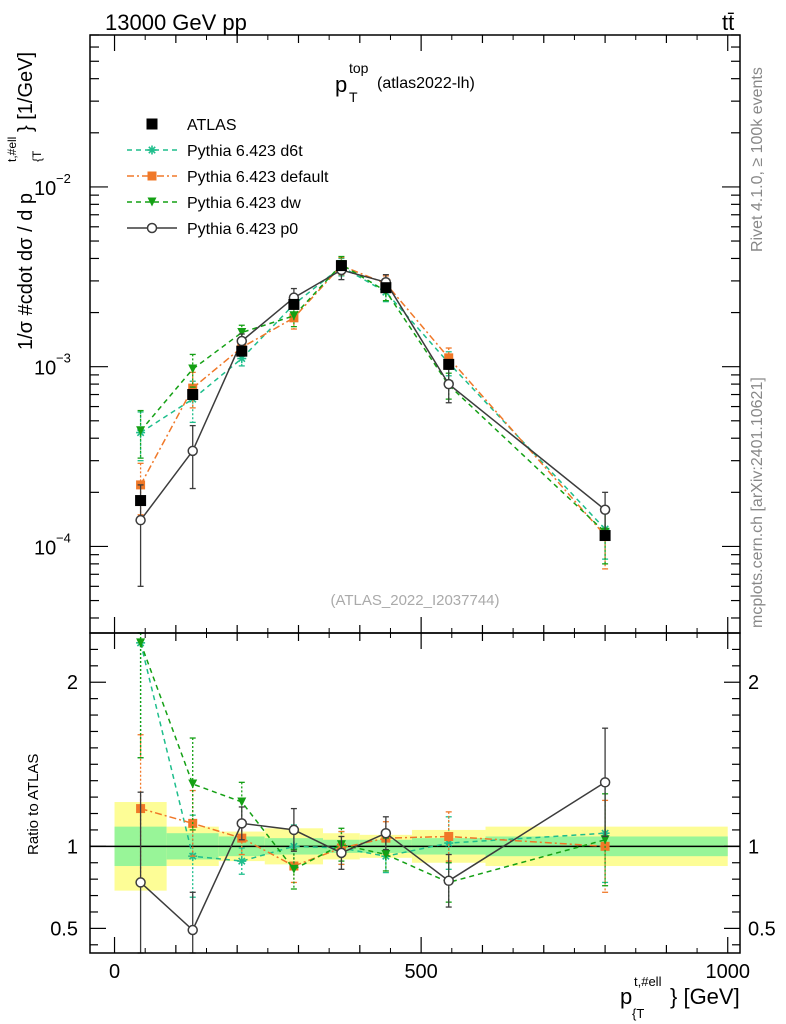 The image size is (786, 1024). Describe the element at coordinates (63, 537) in the screenshot. I see `tick-exponent: −4` at that location.